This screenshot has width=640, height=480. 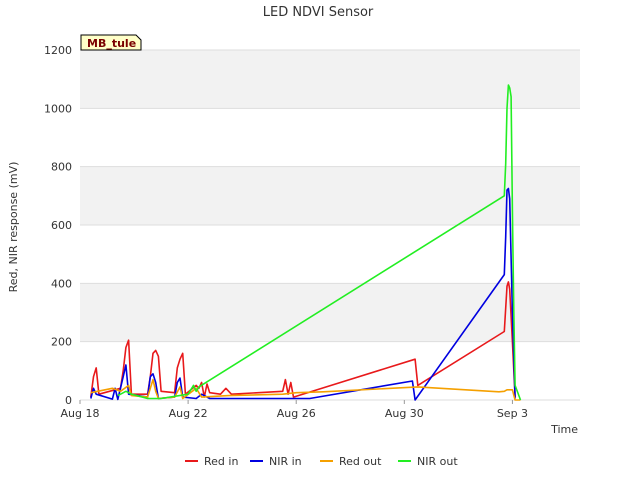 What do you see at coordinates (360, 461) in the screenshot?
I see `legend-label: Red out` at bounding box center [360, 461].